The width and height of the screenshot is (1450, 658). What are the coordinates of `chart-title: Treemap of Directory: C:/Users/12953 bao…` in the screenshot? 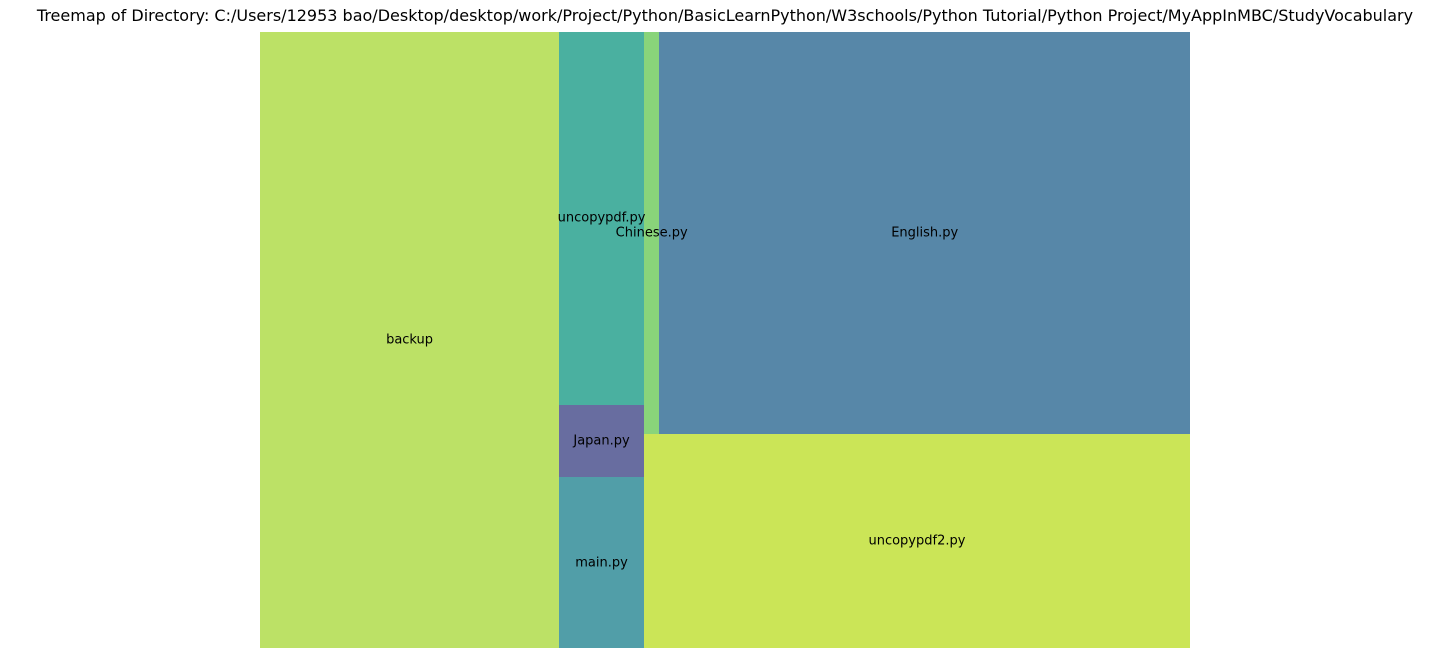 It's located at (725, 15).